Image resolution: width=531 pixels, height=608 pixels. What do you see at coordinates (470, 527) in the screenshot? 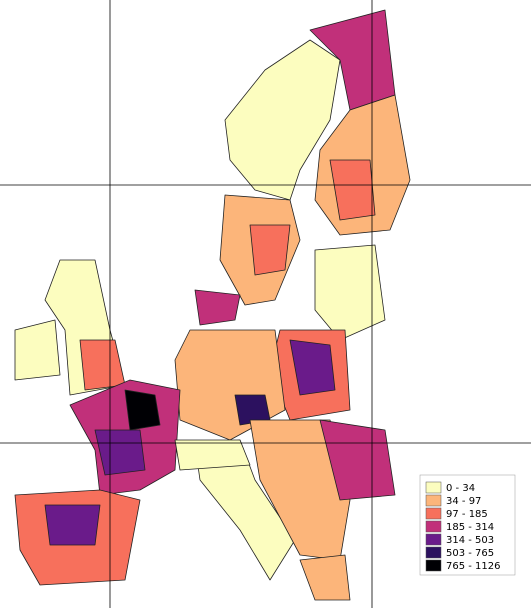
I see `legend-label: 185 - 314` at bounding box center [470, 527].